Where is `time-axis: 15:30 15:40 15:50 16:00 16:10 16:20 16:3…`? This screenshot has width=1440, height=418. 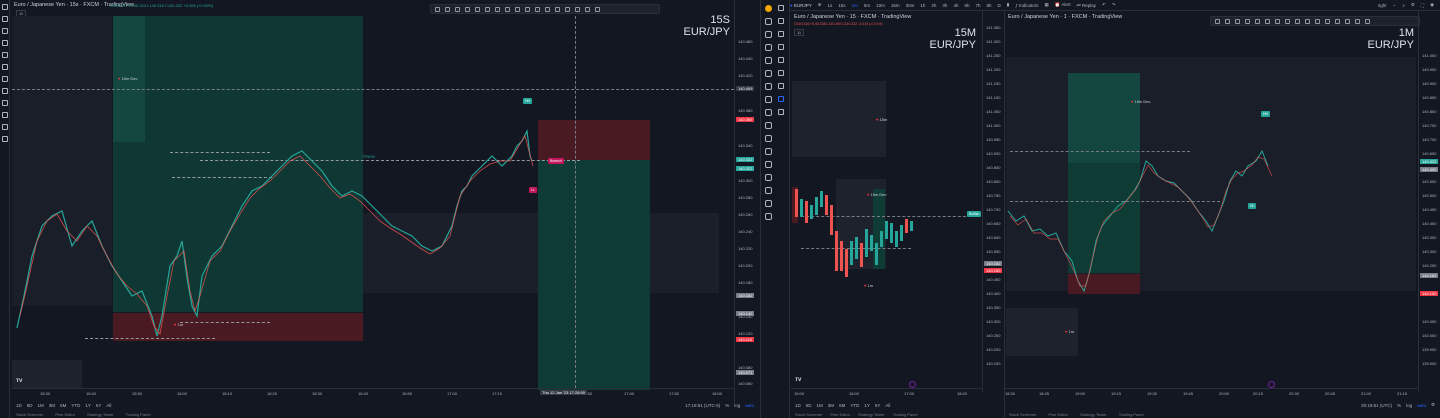
time-axis: 15:30 15:40 15:50 16:00 16:10 16:20 16:3… is located at coordinates (373, 393).